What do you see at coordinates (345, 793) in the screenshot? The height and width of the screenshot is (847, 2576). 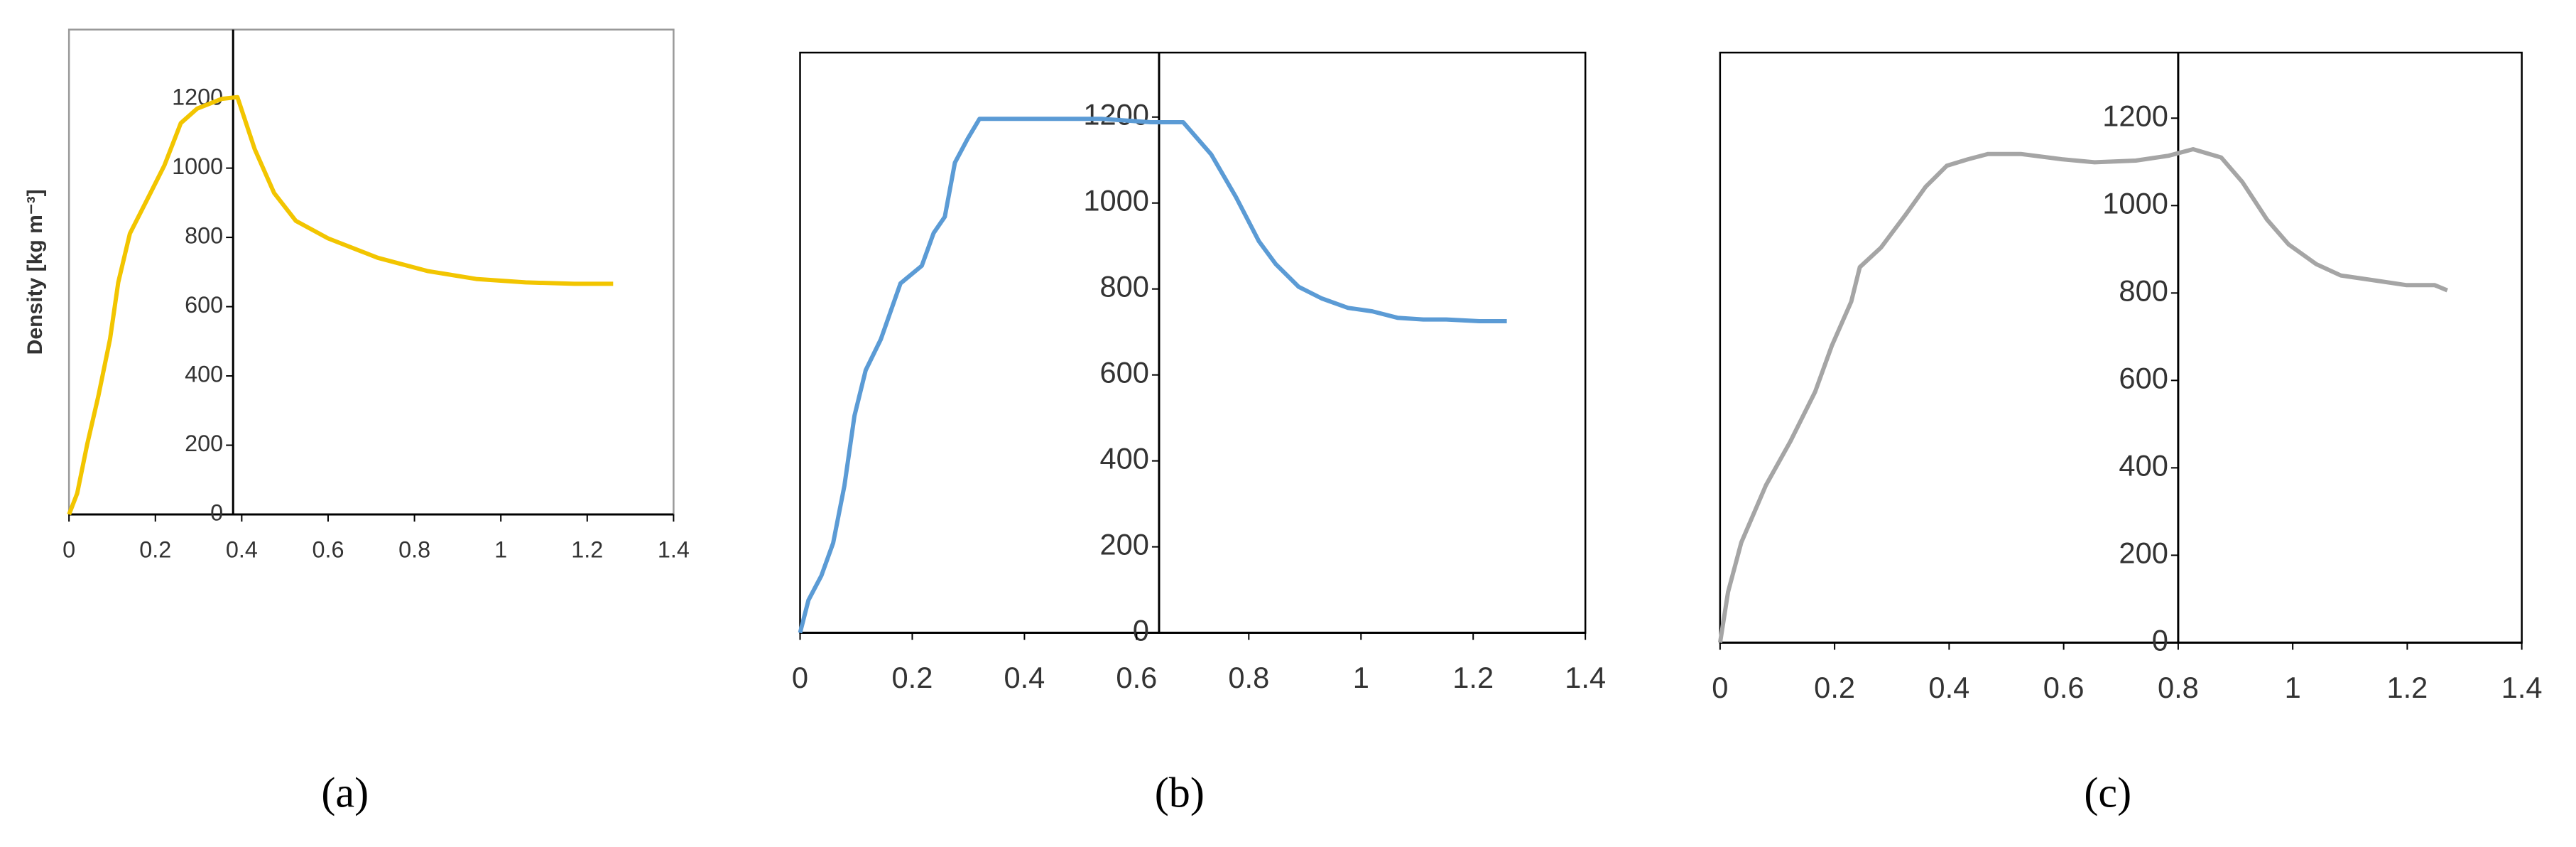 I see `panel-caption: (a)` at bounding box center [345, 793].